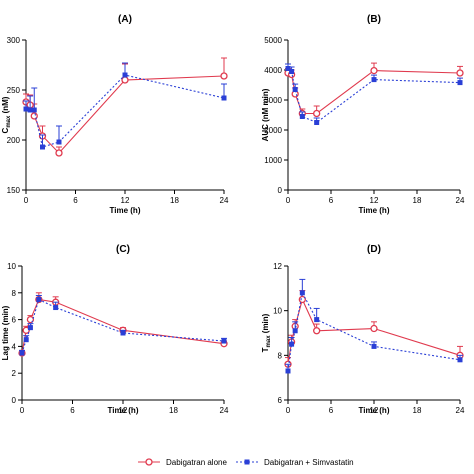 This screenshot has width=474, height=474. Describe the element at coordinates (374, 249) in the screenshot. I see `panel-title: (D)` at that location.